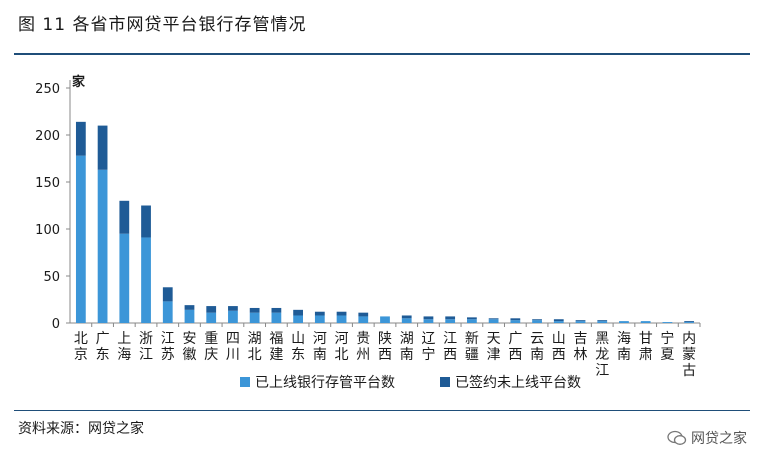 This screenshot has width=765, height=468. Describe the element at coordinates (646, 347) in the screenshot. I see `x-category-label: 甘肃` at that location.